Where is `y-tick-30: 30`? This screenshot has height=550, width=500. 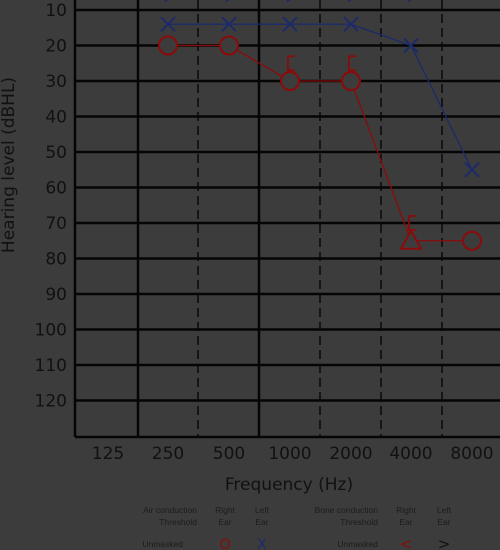
y-tick-30: 30 is located at coordinates (56, 82).